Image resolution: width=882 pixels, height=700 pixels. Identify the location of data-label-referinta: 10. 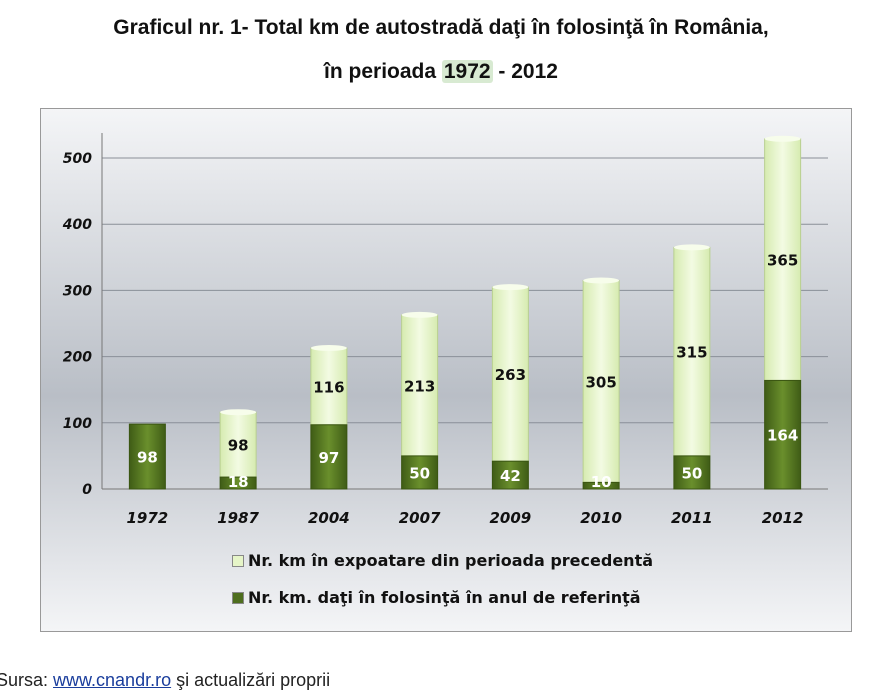
(601, 482).